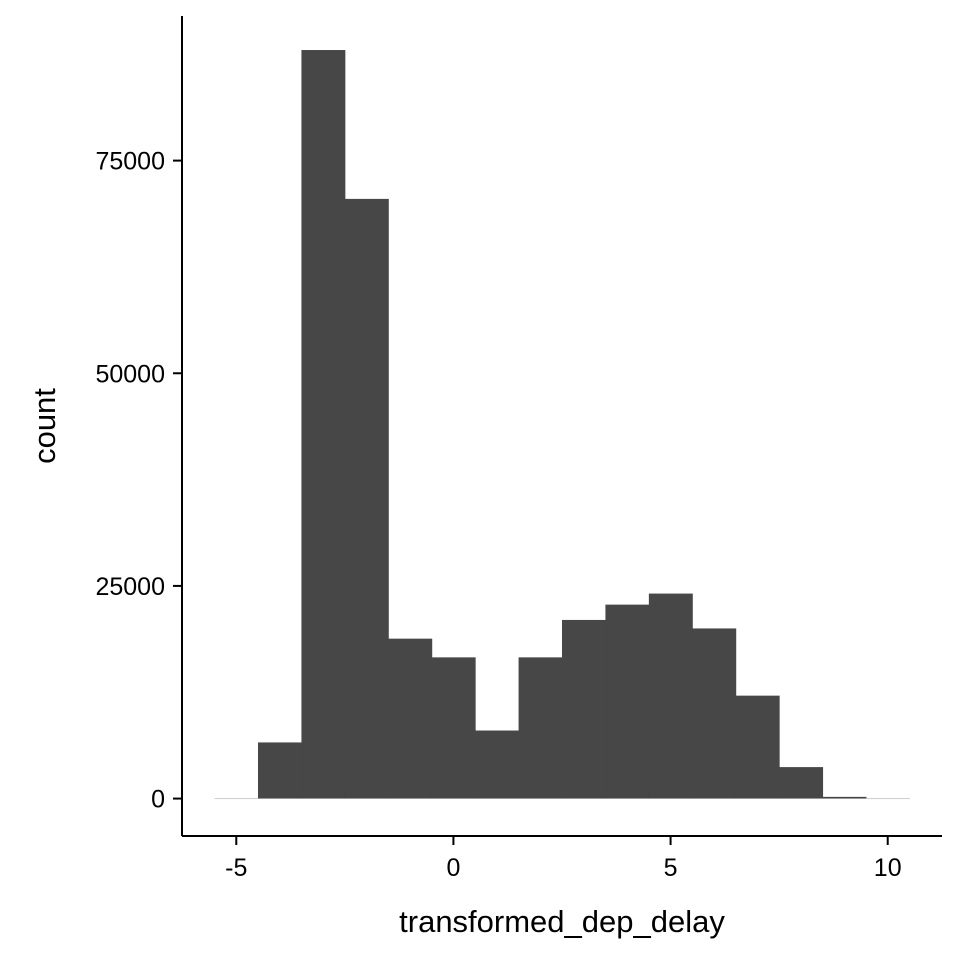 The width and height of the screenshot is (960, 960). I want to click on x-tick-label: 0, so click(453, 868).